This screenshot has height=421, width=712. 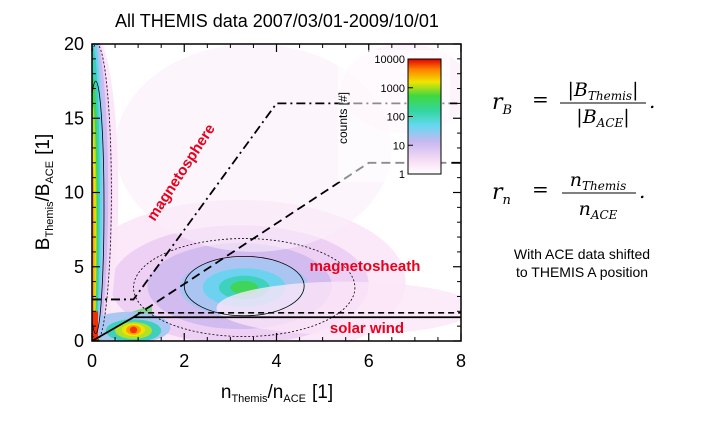 I want to click on contour-magnetosphere-outer, so click(x=102, y=192).